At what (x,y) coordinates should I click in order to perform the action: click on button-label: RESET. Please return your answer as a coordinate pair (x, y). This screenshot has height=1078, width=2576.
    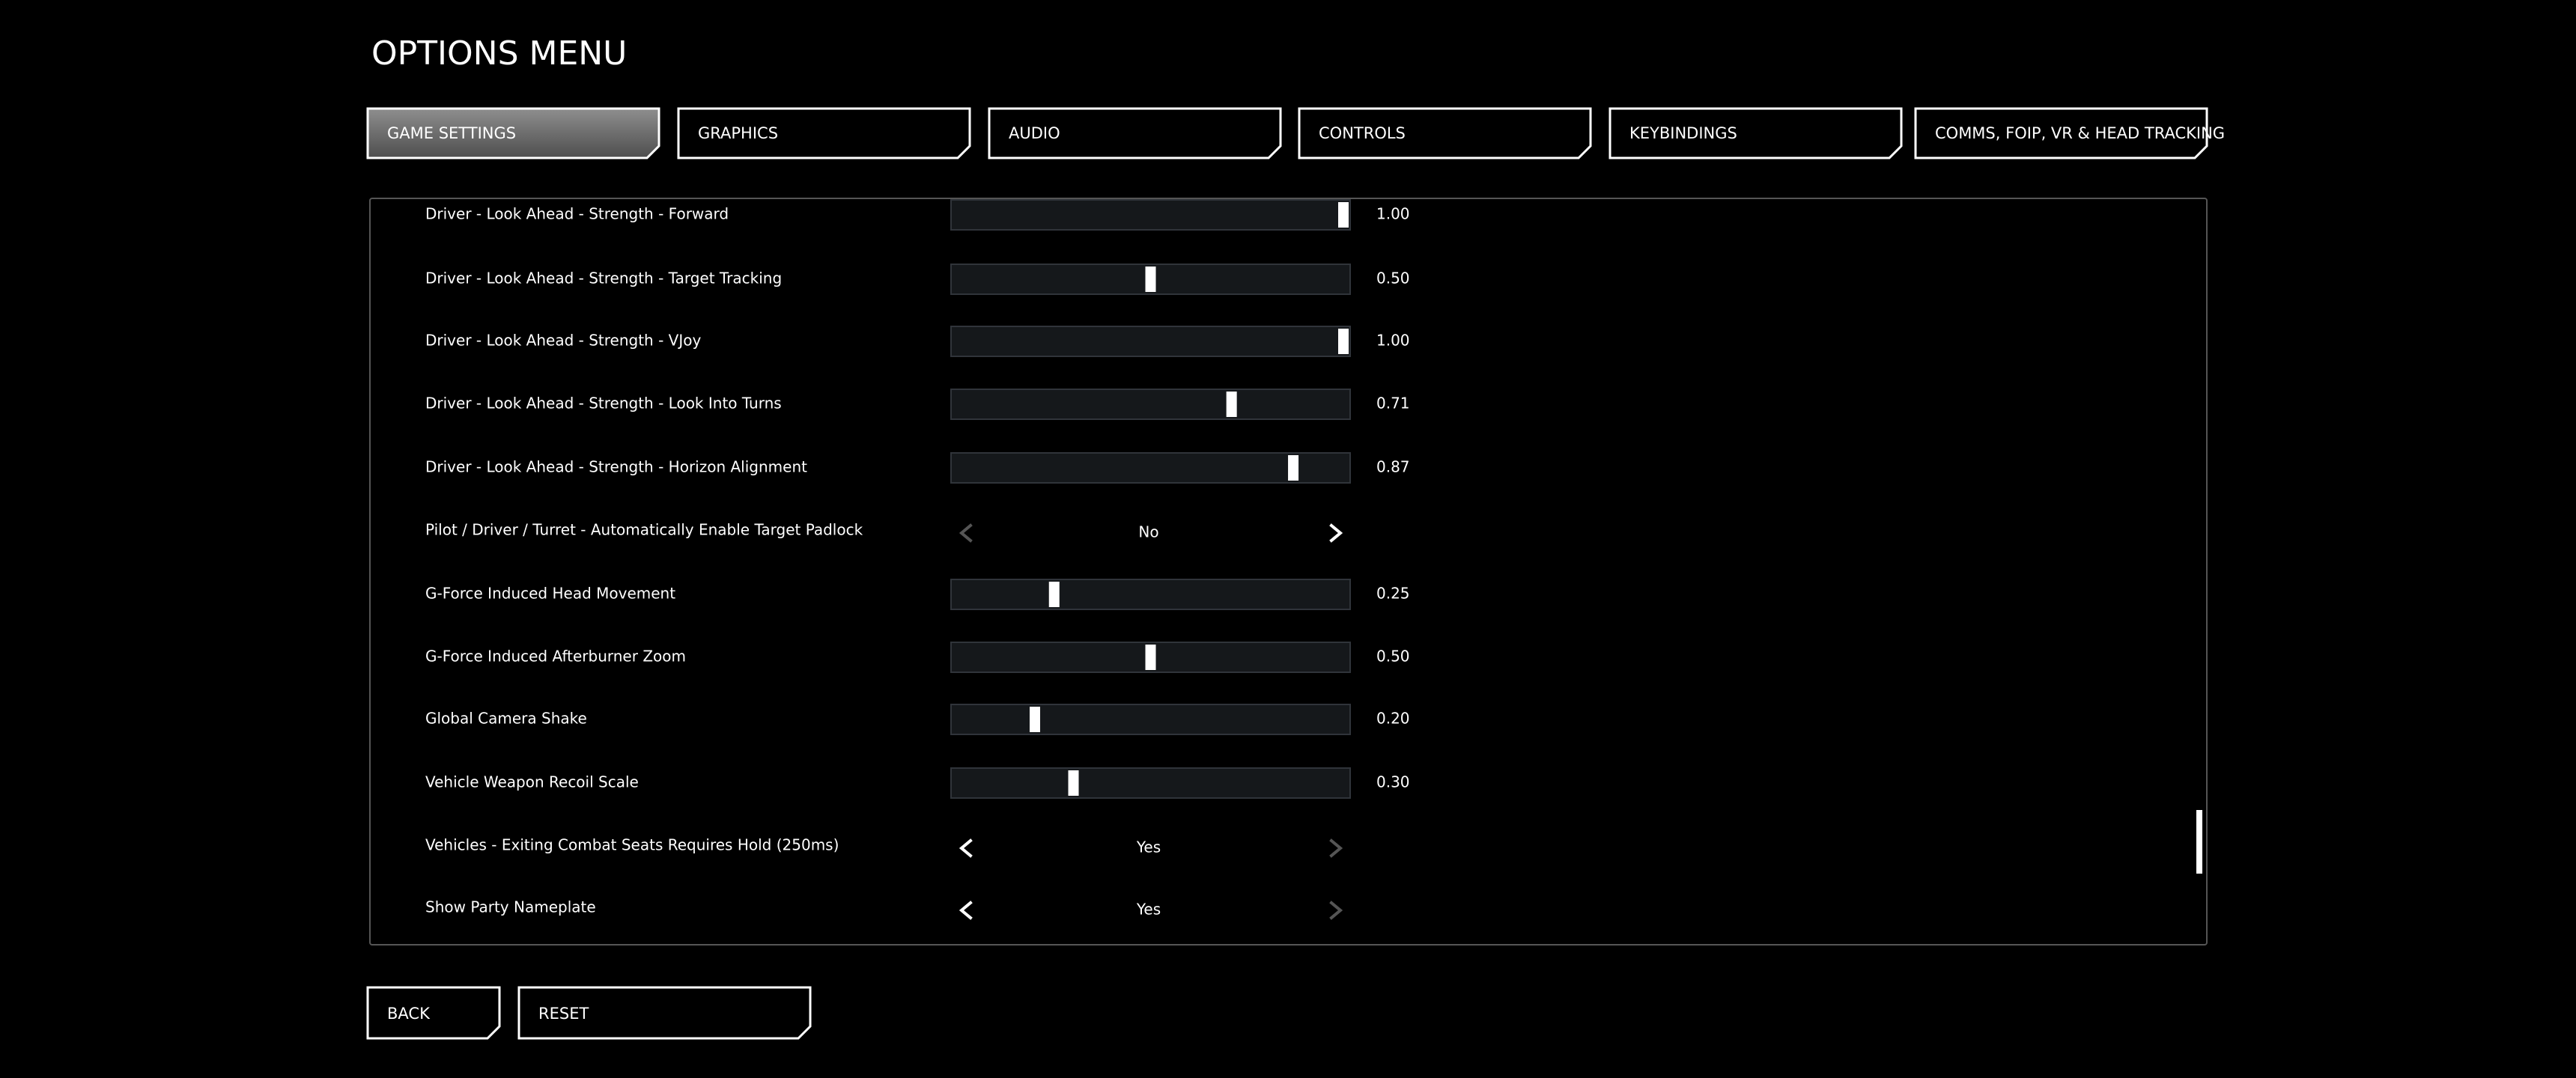
    Looking at the image, I should click on (563, 1014).